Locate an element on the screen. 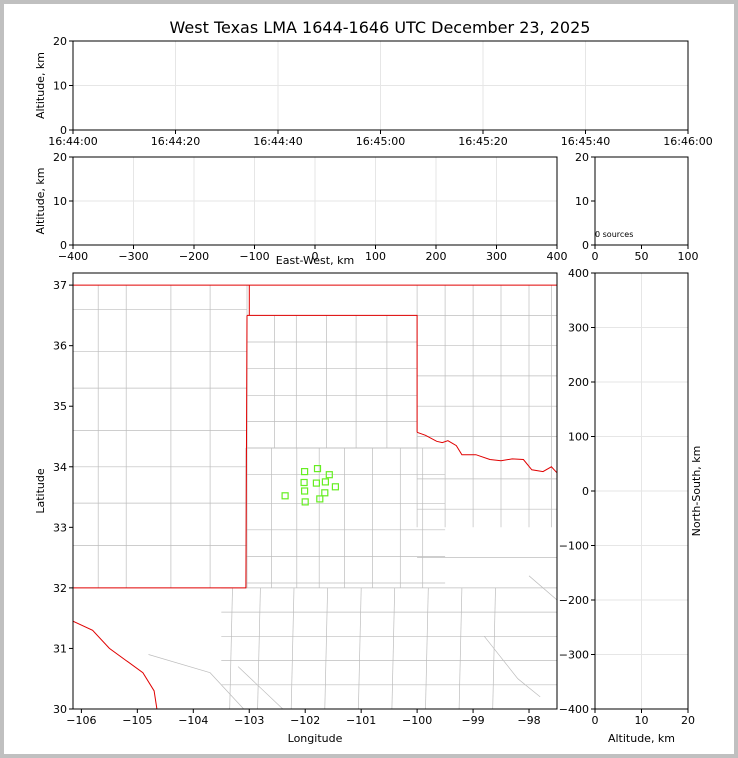 The image size is (738, 758). map-panel-x-tick-label-0: −106 is located at coordinates (81, 720).